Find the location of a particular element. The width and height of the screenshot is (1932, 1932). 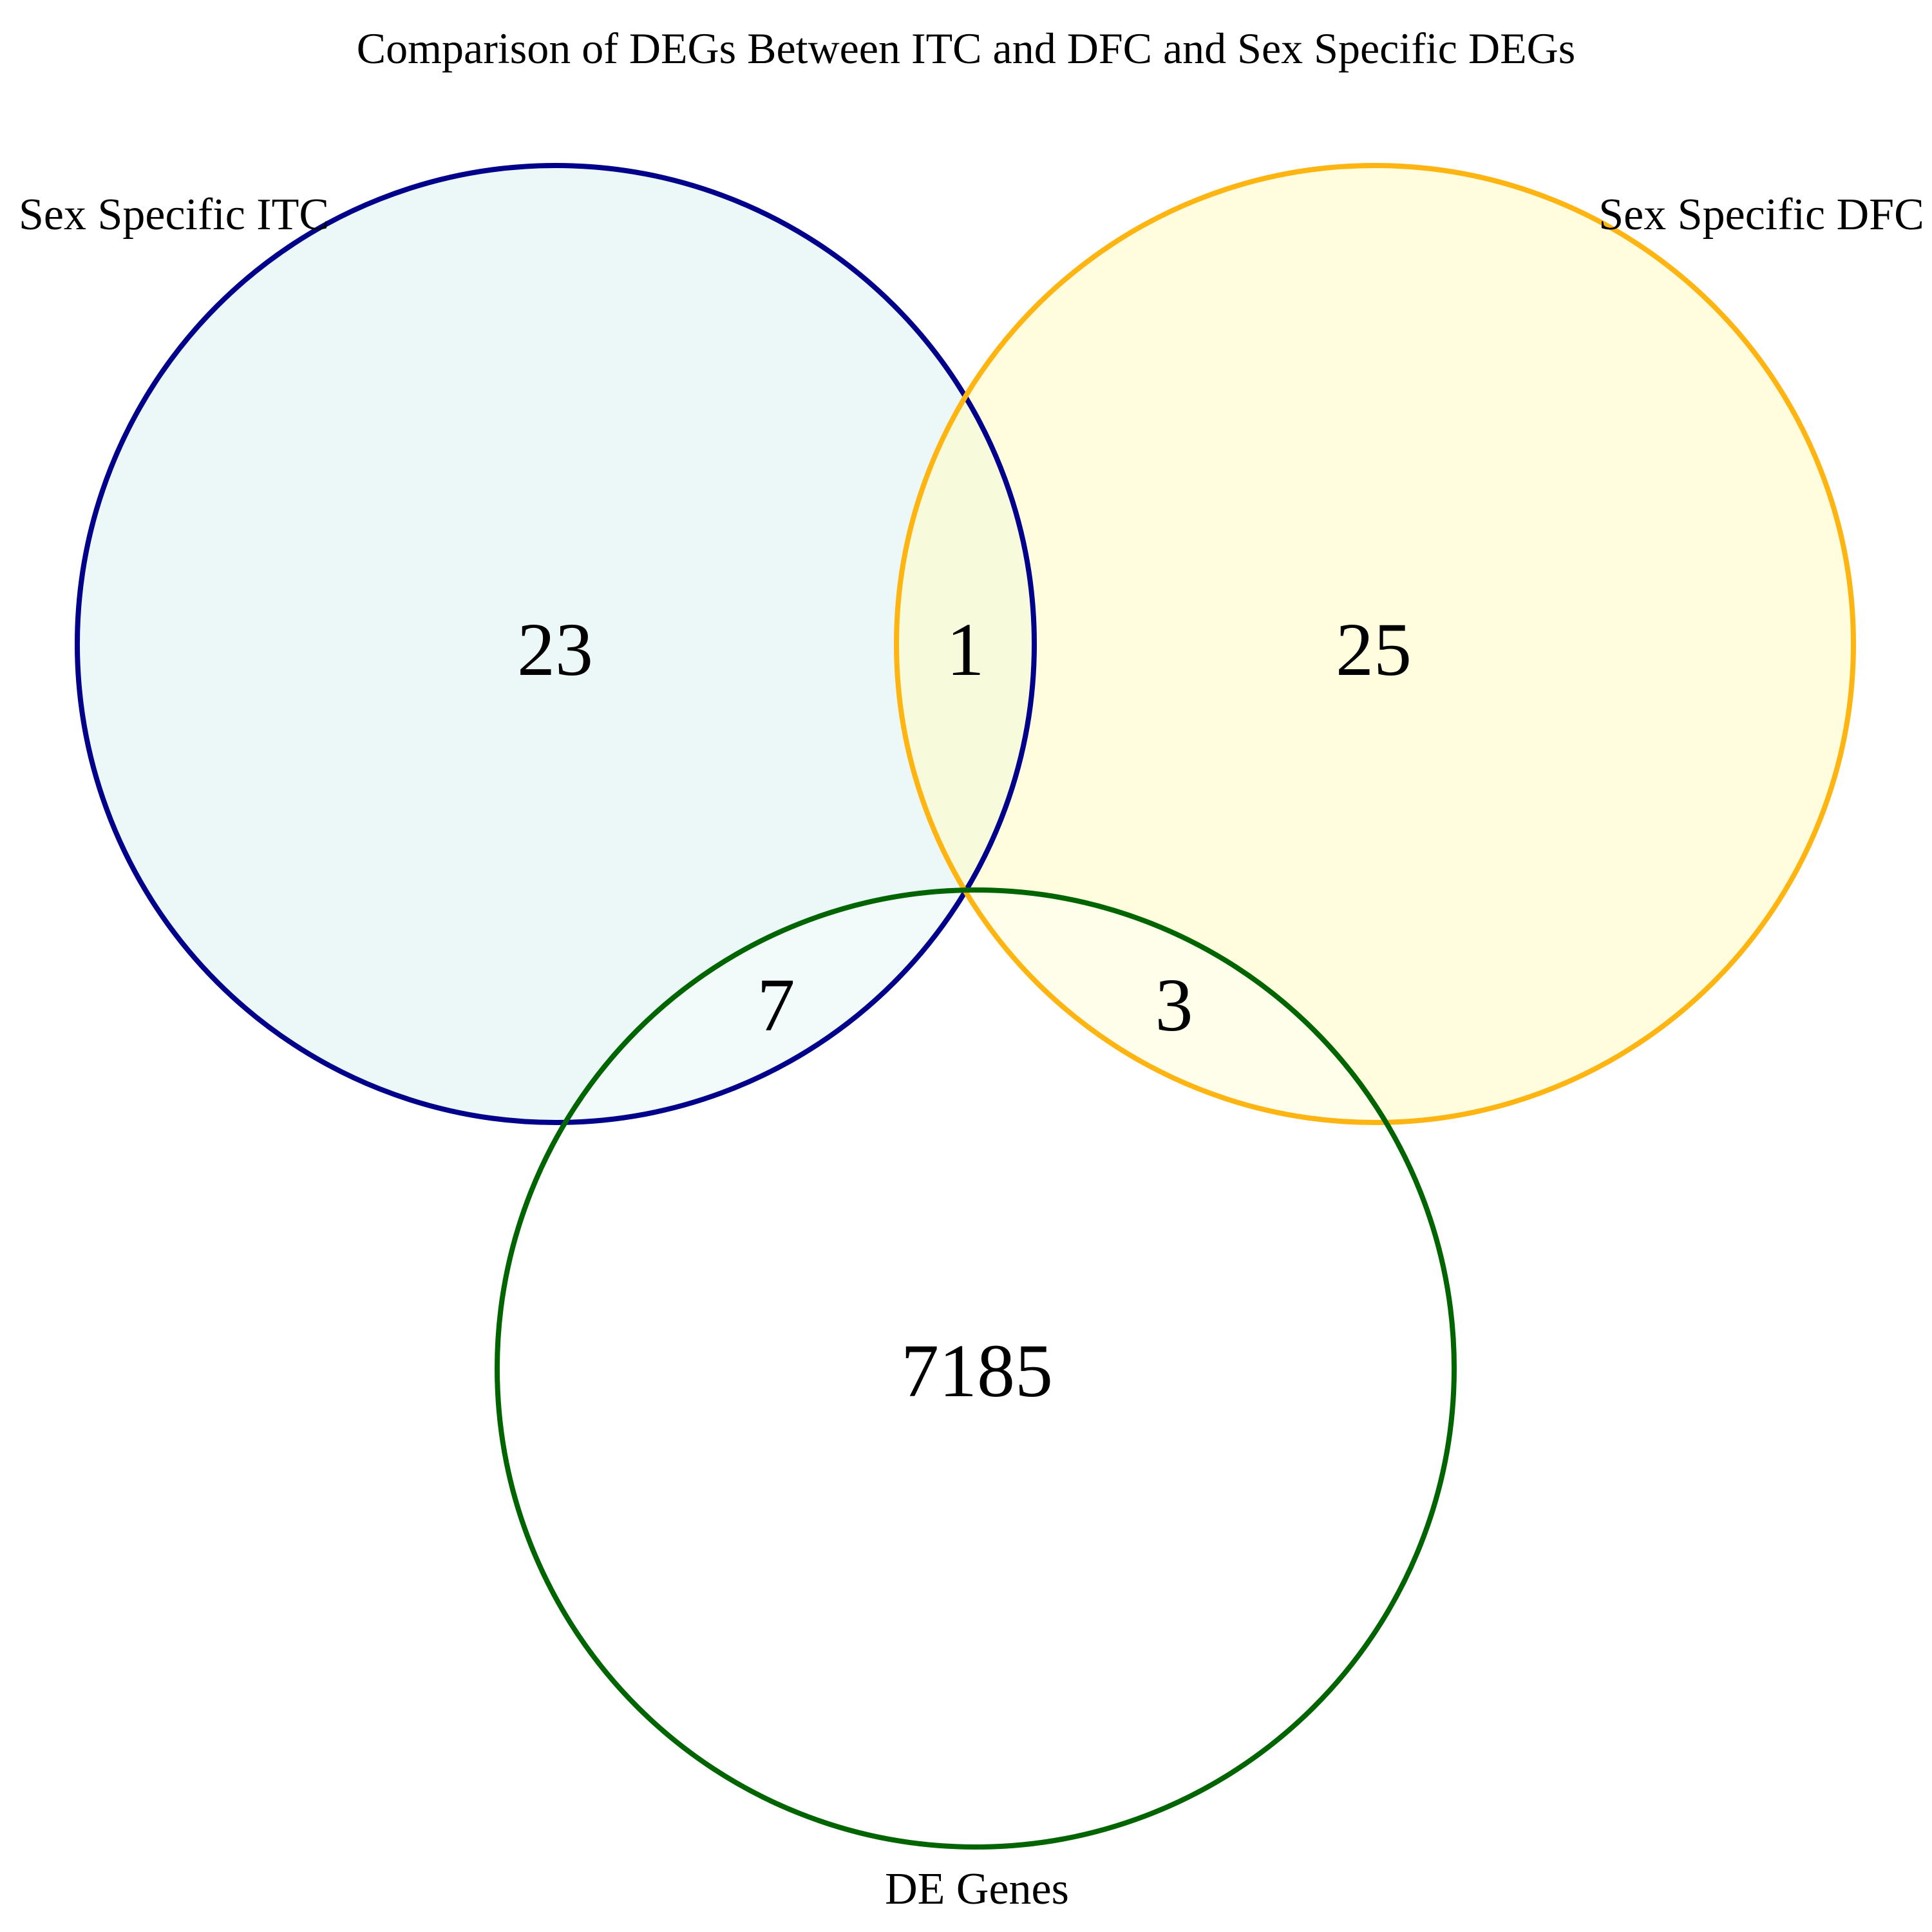

region-count-de-only: 7185 is located at coordinates (977, 1371).